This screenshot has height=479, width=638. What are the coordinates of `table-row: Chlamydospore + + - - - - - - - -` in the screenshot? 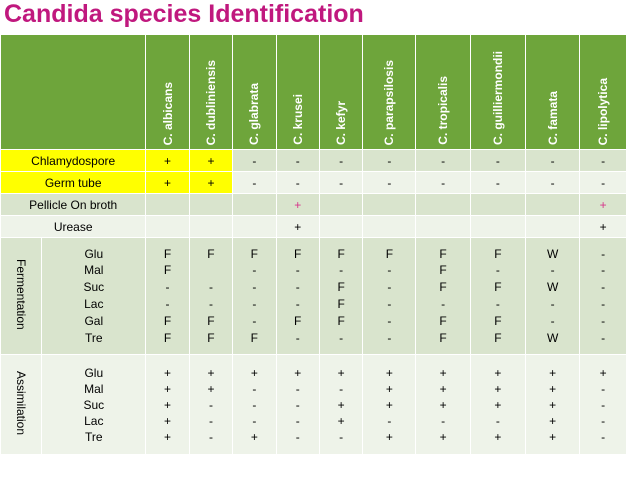 It's located at (313, 160).